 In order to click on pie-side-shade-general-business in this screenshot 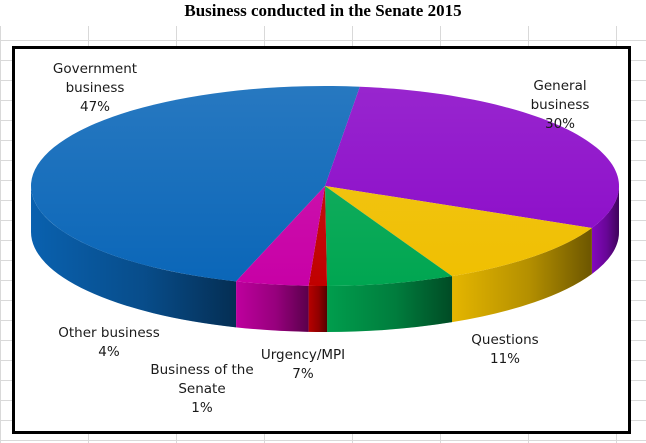, I will do `click(605, 230)`.